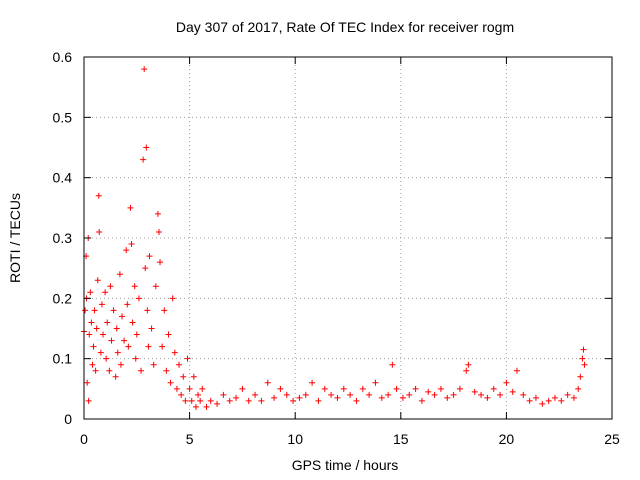 The height and width of the screenshot is (480, 640). What do you see at coordinates (84, 439) in the screenshot?
I see `x-tick-label: 0` at bounding box center [84, 439].